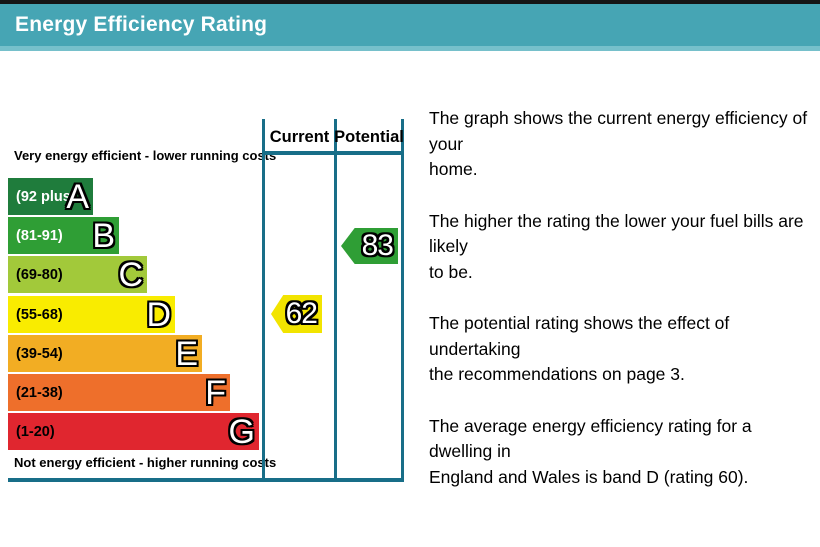 This screenshot has width=820, height=547. I want to click on band-e: (39-54) E, so click(105, 353).